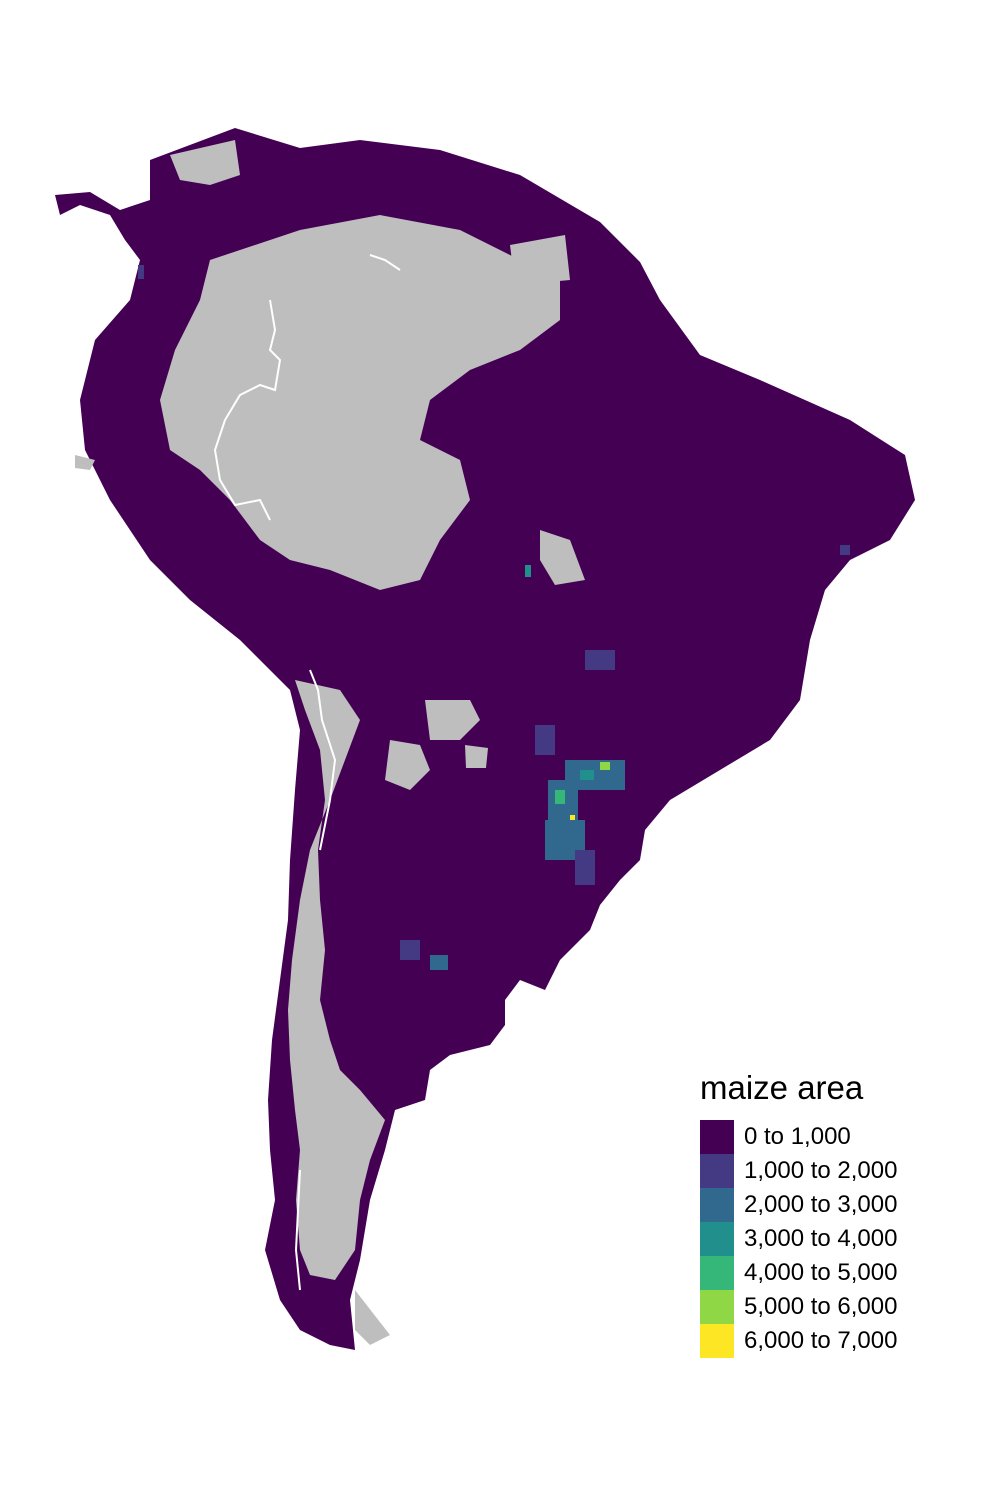 The width and height of the screenshot is (1000, 1500). Describe the element at coordinates (821, 1340) in the screenshot. I see `legend-label: 6,000 to 7,000` at that location.